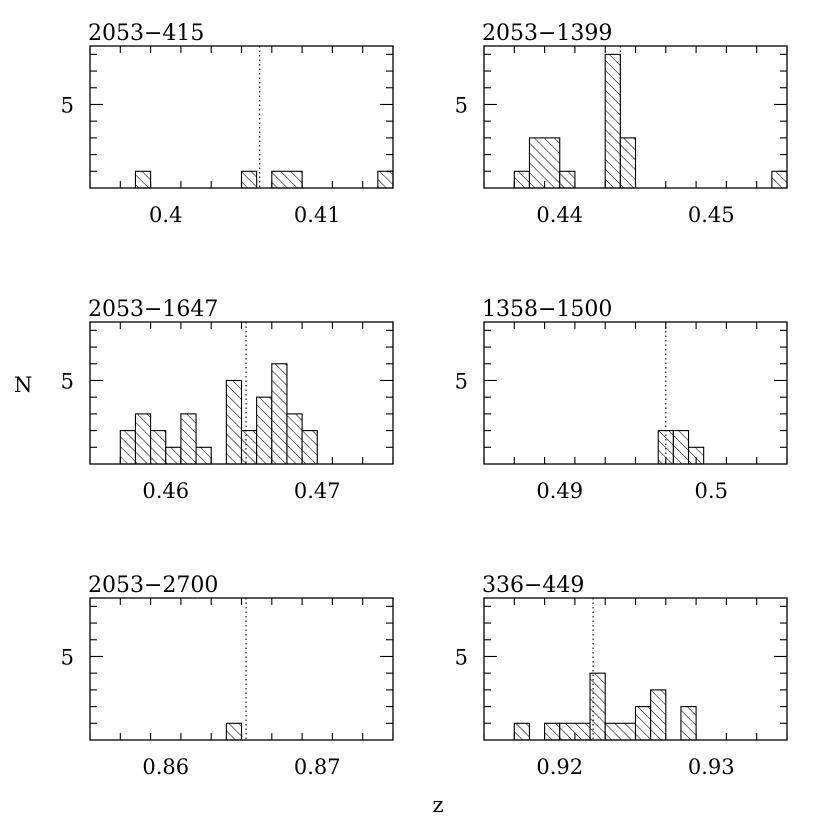 The image size is (830, 830). Describe the element at coordinates (621, 124) in the screenshot. I see `histogram-panel: 0.44 0.45 5 2053−1399` at that location.